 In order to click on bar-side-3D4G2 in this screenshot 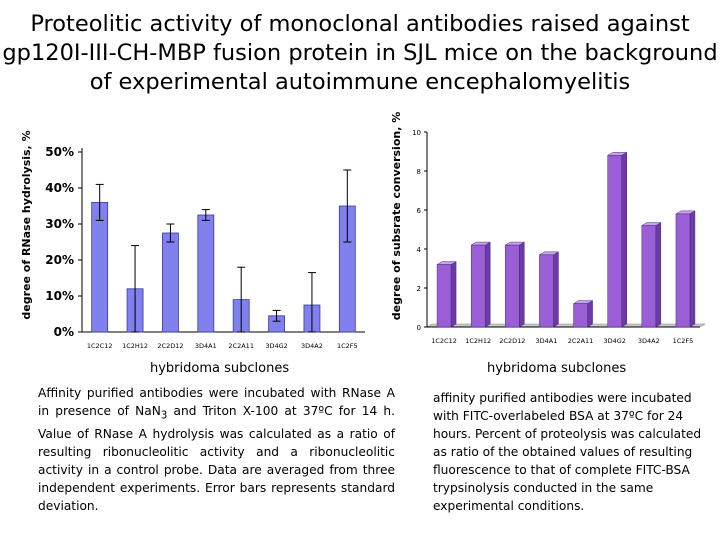, I will do `click(624, 239)`.